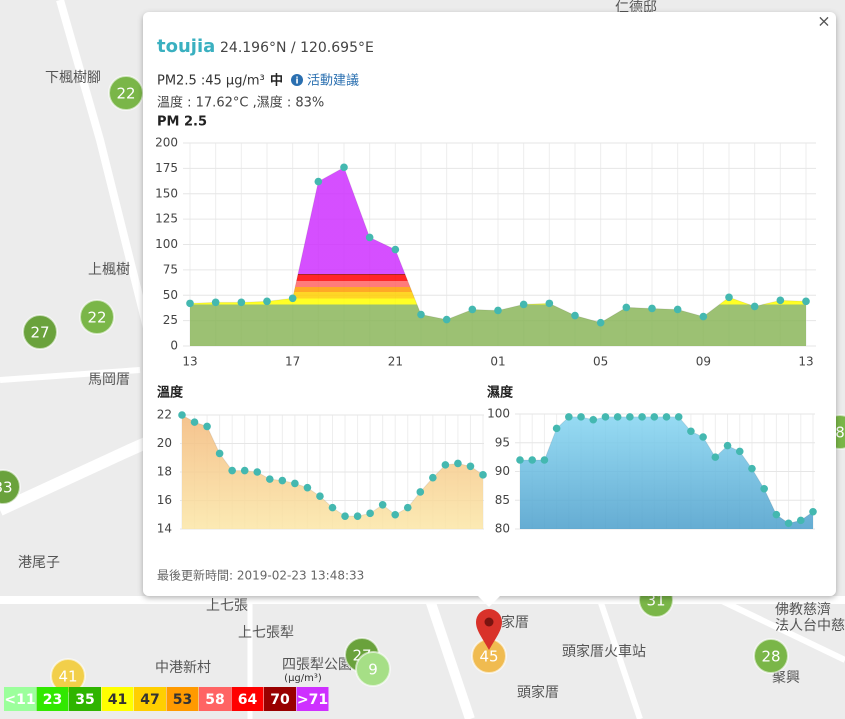  I want to click on legend: <11 23 35 41 47 53 58 64 70 >71 (μg/m³), so click(166, 692).